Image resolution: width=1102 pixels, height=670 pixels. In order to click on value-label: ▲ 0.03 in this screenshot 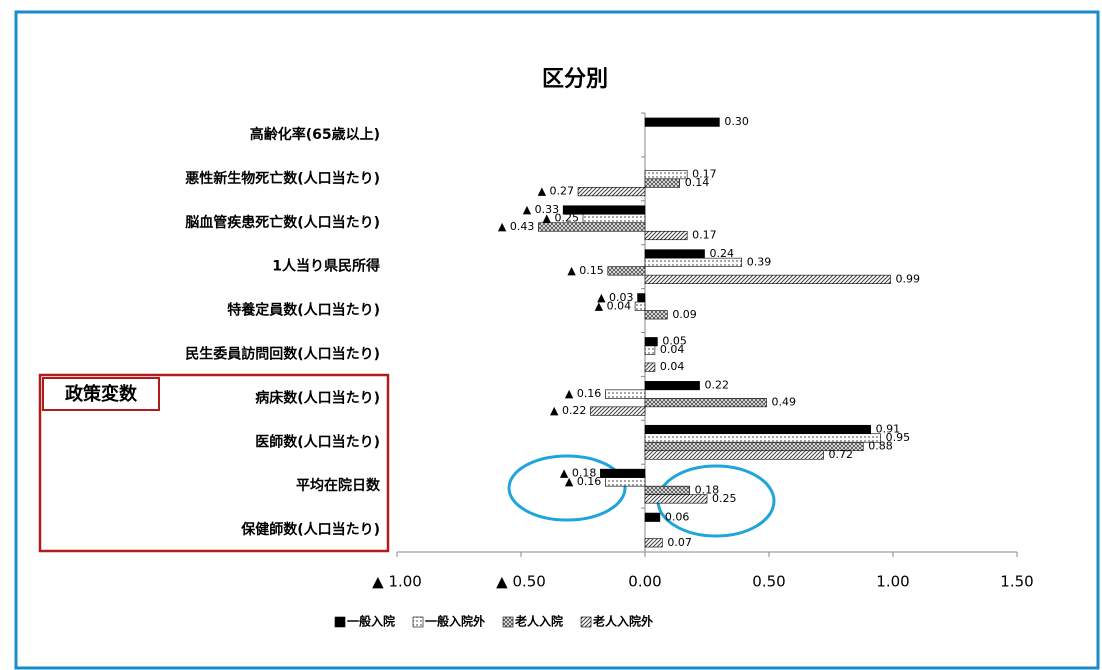, I will do `click(615, 297)`.